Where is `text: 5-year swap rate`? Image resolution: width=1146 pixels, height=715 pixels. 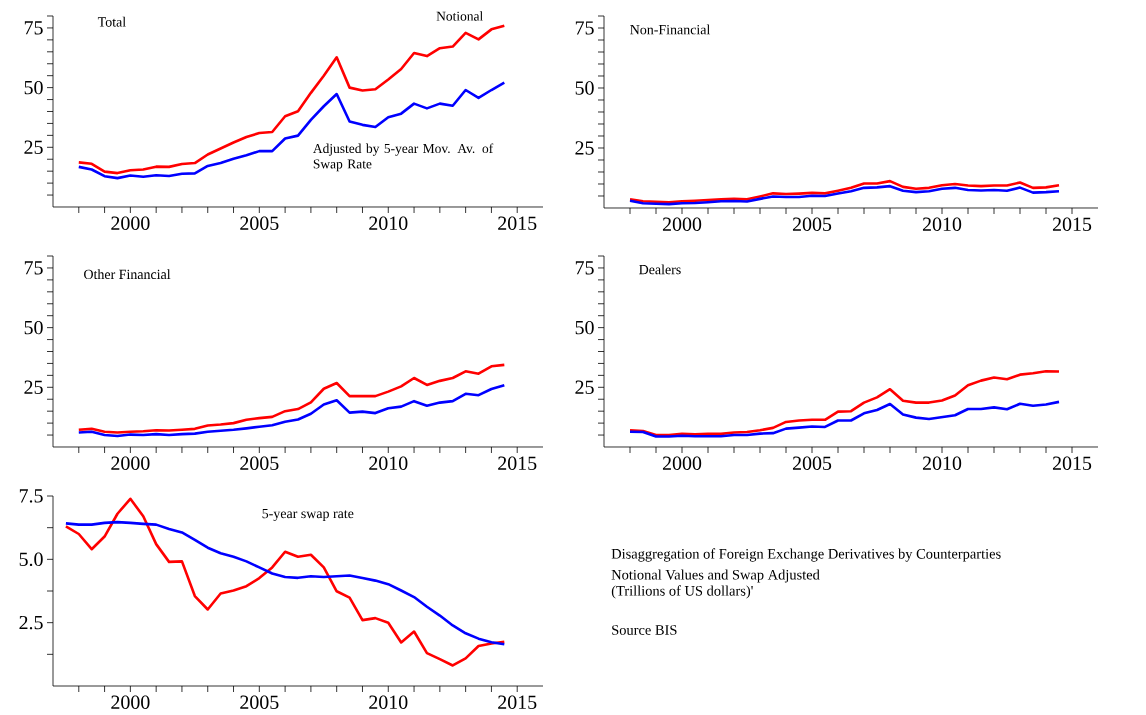 text: 5-year swap rate is located at coordinates (308, 515).